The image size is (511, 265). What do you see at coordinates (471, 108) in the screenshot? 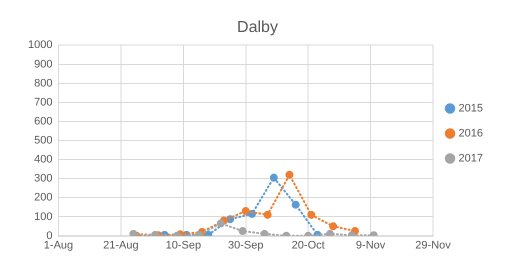
I see `legend-label: 2015` at bounding box center [471, 108].